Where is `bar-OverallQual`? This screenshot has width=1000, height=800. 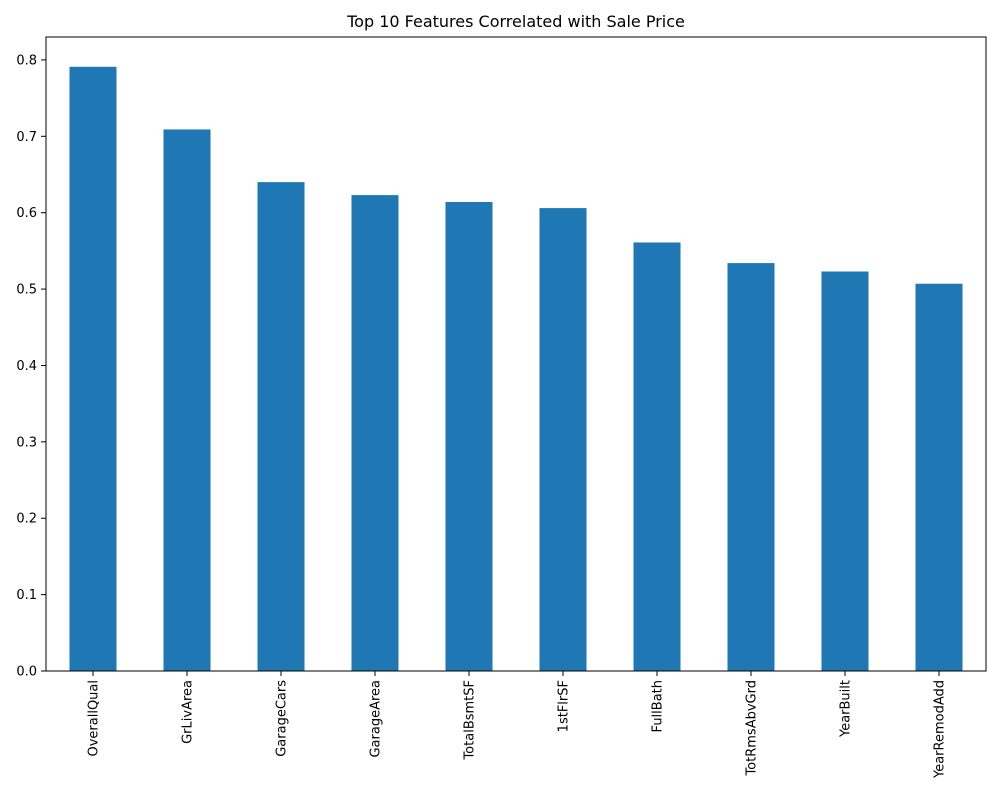 bar-OverallQual is located at coordinates (93, 369).